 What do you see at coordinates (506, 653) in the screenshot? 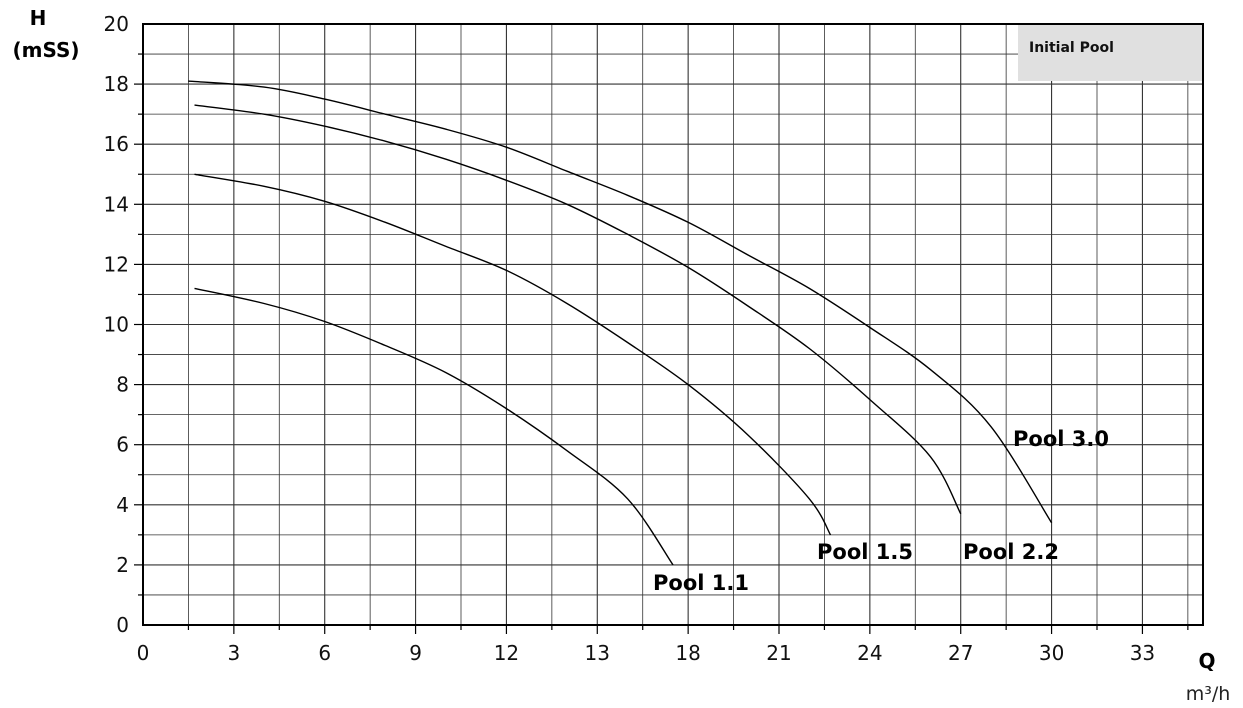
I see `x-tick-label: 12` at bounding box center [506, 653].